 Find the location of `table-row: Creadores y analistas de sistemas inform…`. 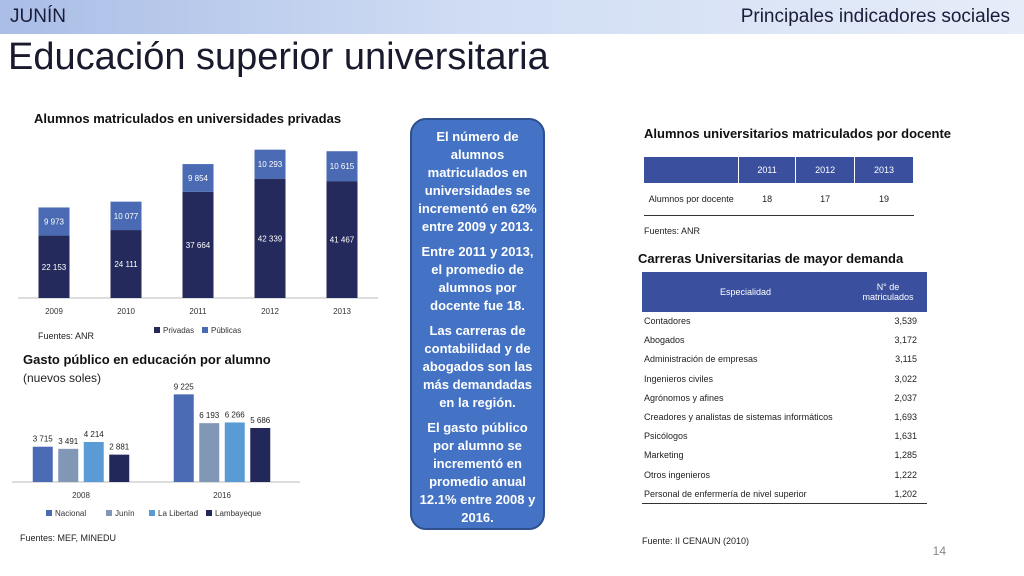

table-row: Creadores y analistas de sistemas inform… is located at coordinates (784, 417).